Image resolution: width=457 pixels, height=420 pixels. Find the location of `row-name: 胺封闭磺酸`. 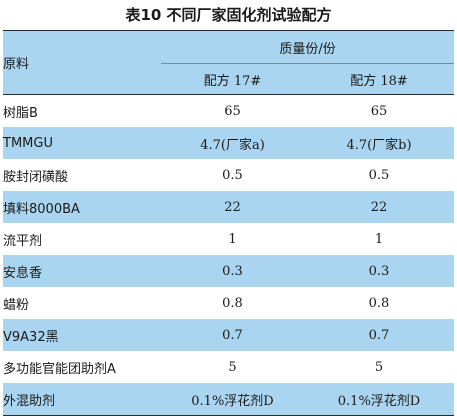

row-name: 胺封闭磺酸 is located at coordinates (82, 175).